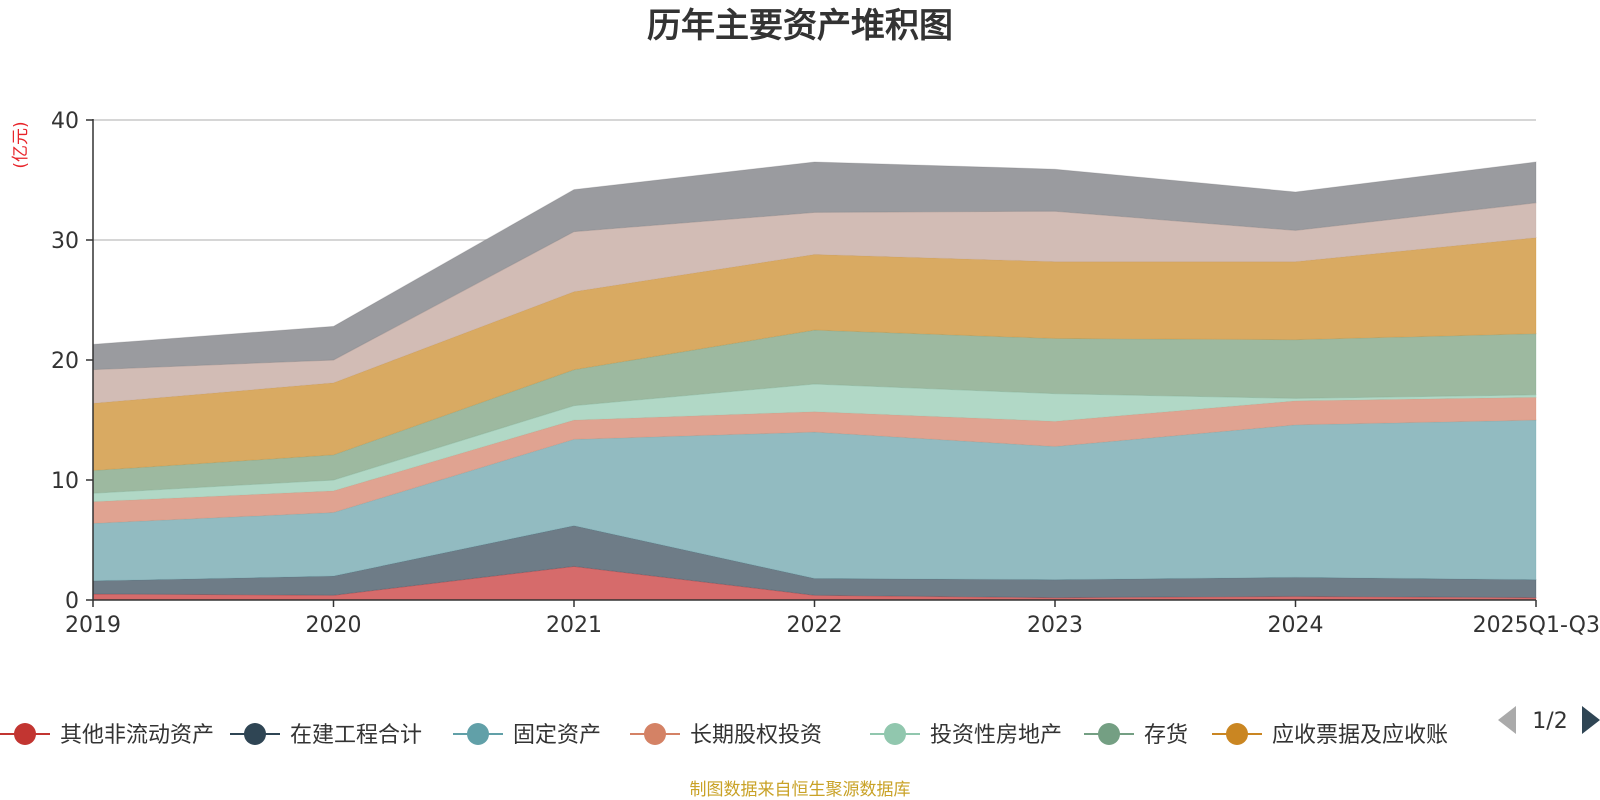  What do you see at coordinates (1296, 625) in the screenshot?
I see `x-tick-label: 2024` at bounding box center [1296, 625].